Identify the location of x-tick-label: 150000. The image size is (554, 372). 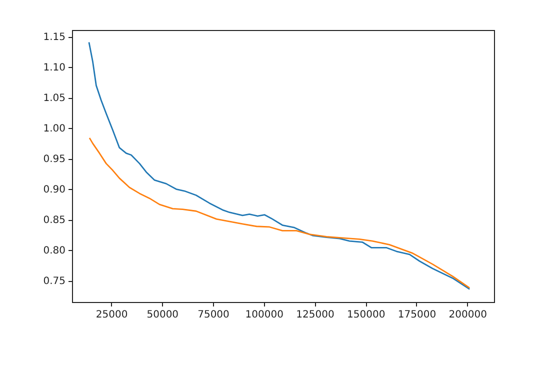
(366, 315).